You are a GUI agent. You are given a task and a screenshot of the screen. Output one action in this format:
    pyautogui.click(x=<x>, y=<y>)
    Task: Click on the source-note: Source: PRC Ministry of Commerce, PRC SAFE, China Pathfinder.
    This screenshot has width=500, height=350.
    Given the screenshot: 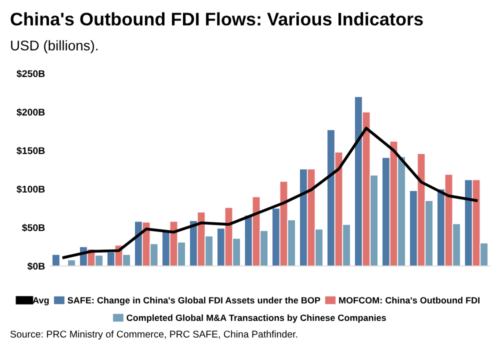 What is the action you would take?
    pyautogui.click(x=154, y=335)
    